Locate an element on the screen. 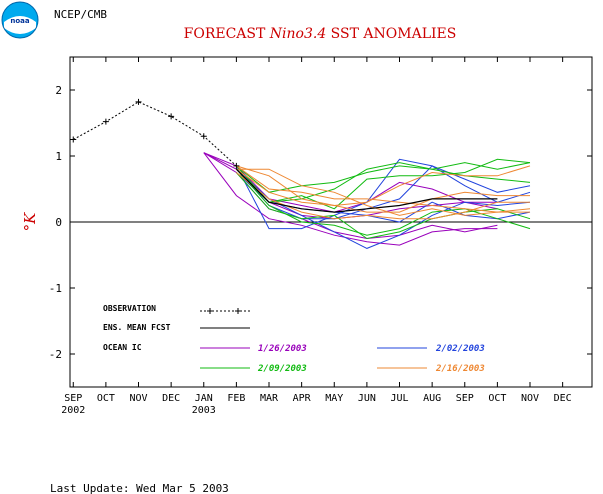 The width and height of the screenshot is (603, 494). y-axis-label: °K is located at coordinates (30, 222).